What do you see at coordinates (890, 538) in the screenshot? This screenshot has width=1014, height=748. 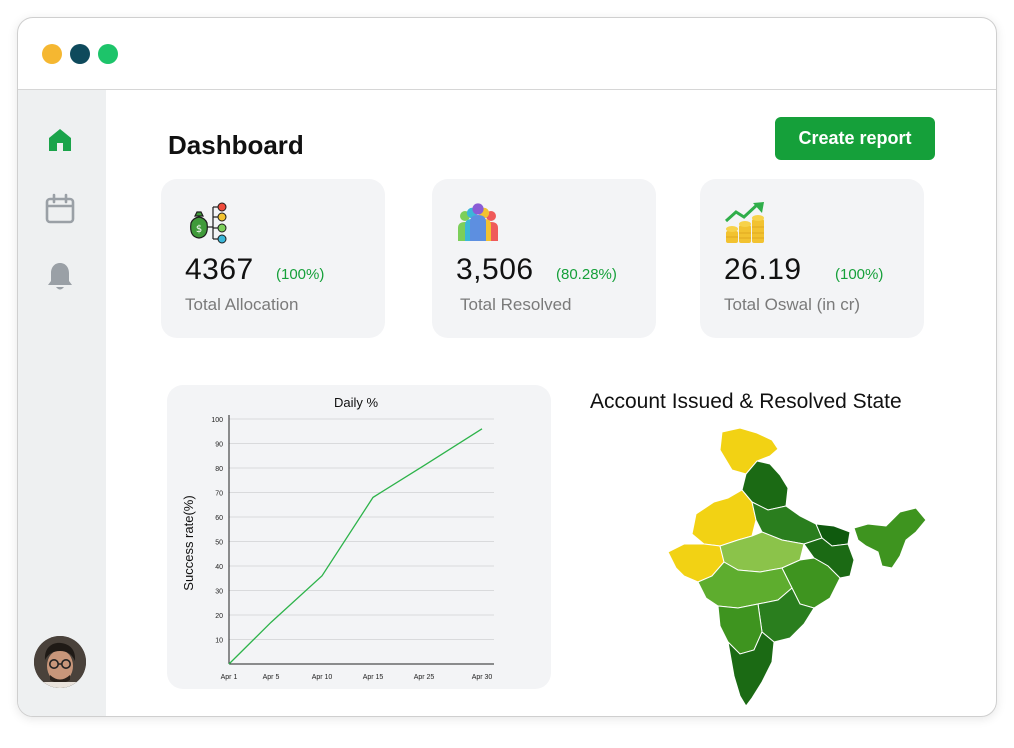 I see `map-region-northeast` at bounding box center [890, 538].